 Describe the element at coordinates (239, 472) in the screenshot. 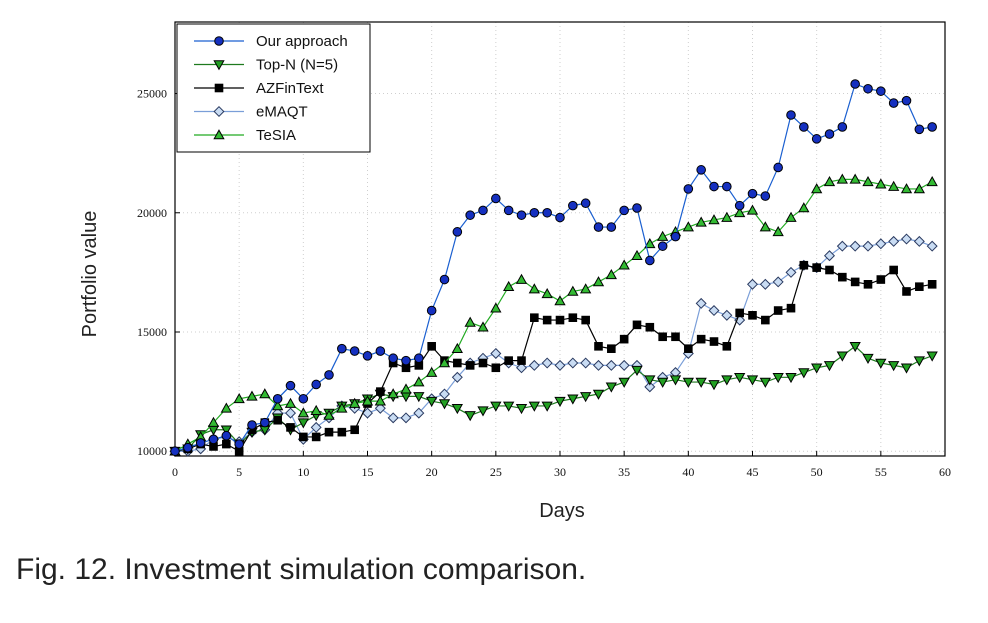

I see `x-tick-label: 5` at that location.